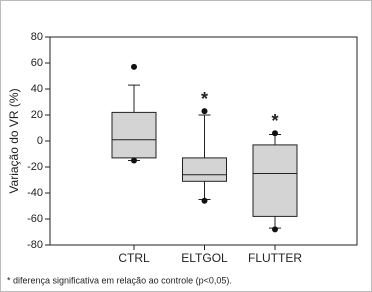  Describe the element at coordinates (35, 245) in the screenshot. I see `y-tick-label: -80` at that location.